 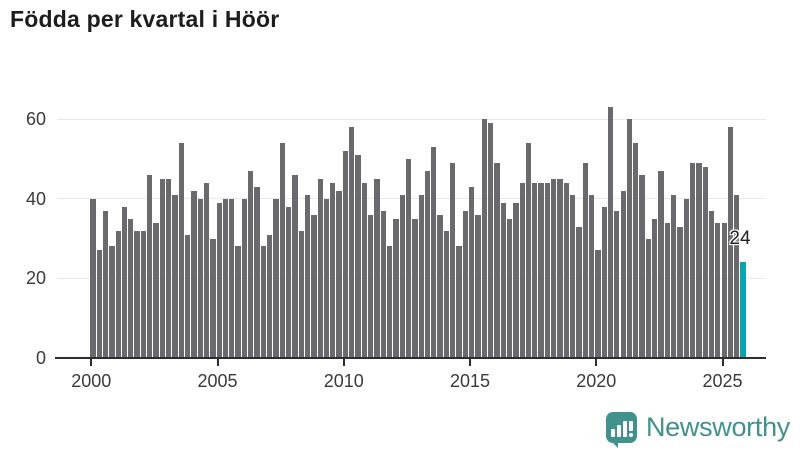 What do you see at coordinates (91, 381) in the screenshot?
I see `x-axis-tick-label: 2000` at bounding box center [91, 381].